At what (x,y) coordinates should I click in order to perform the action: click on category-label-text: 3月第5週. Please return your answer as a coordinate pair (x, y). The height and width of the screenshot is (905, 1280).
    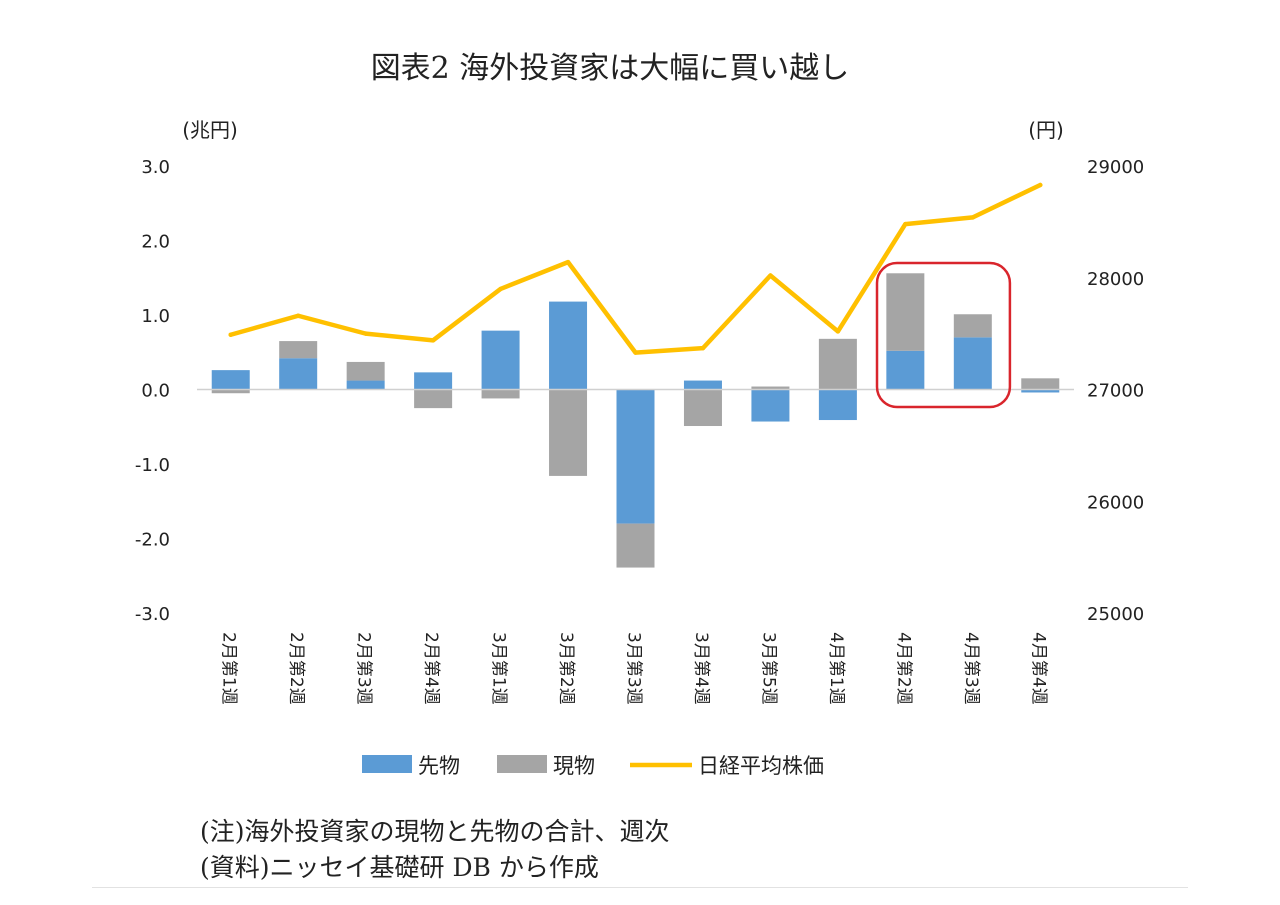
    Looking at the image, I should click on (768, 668).